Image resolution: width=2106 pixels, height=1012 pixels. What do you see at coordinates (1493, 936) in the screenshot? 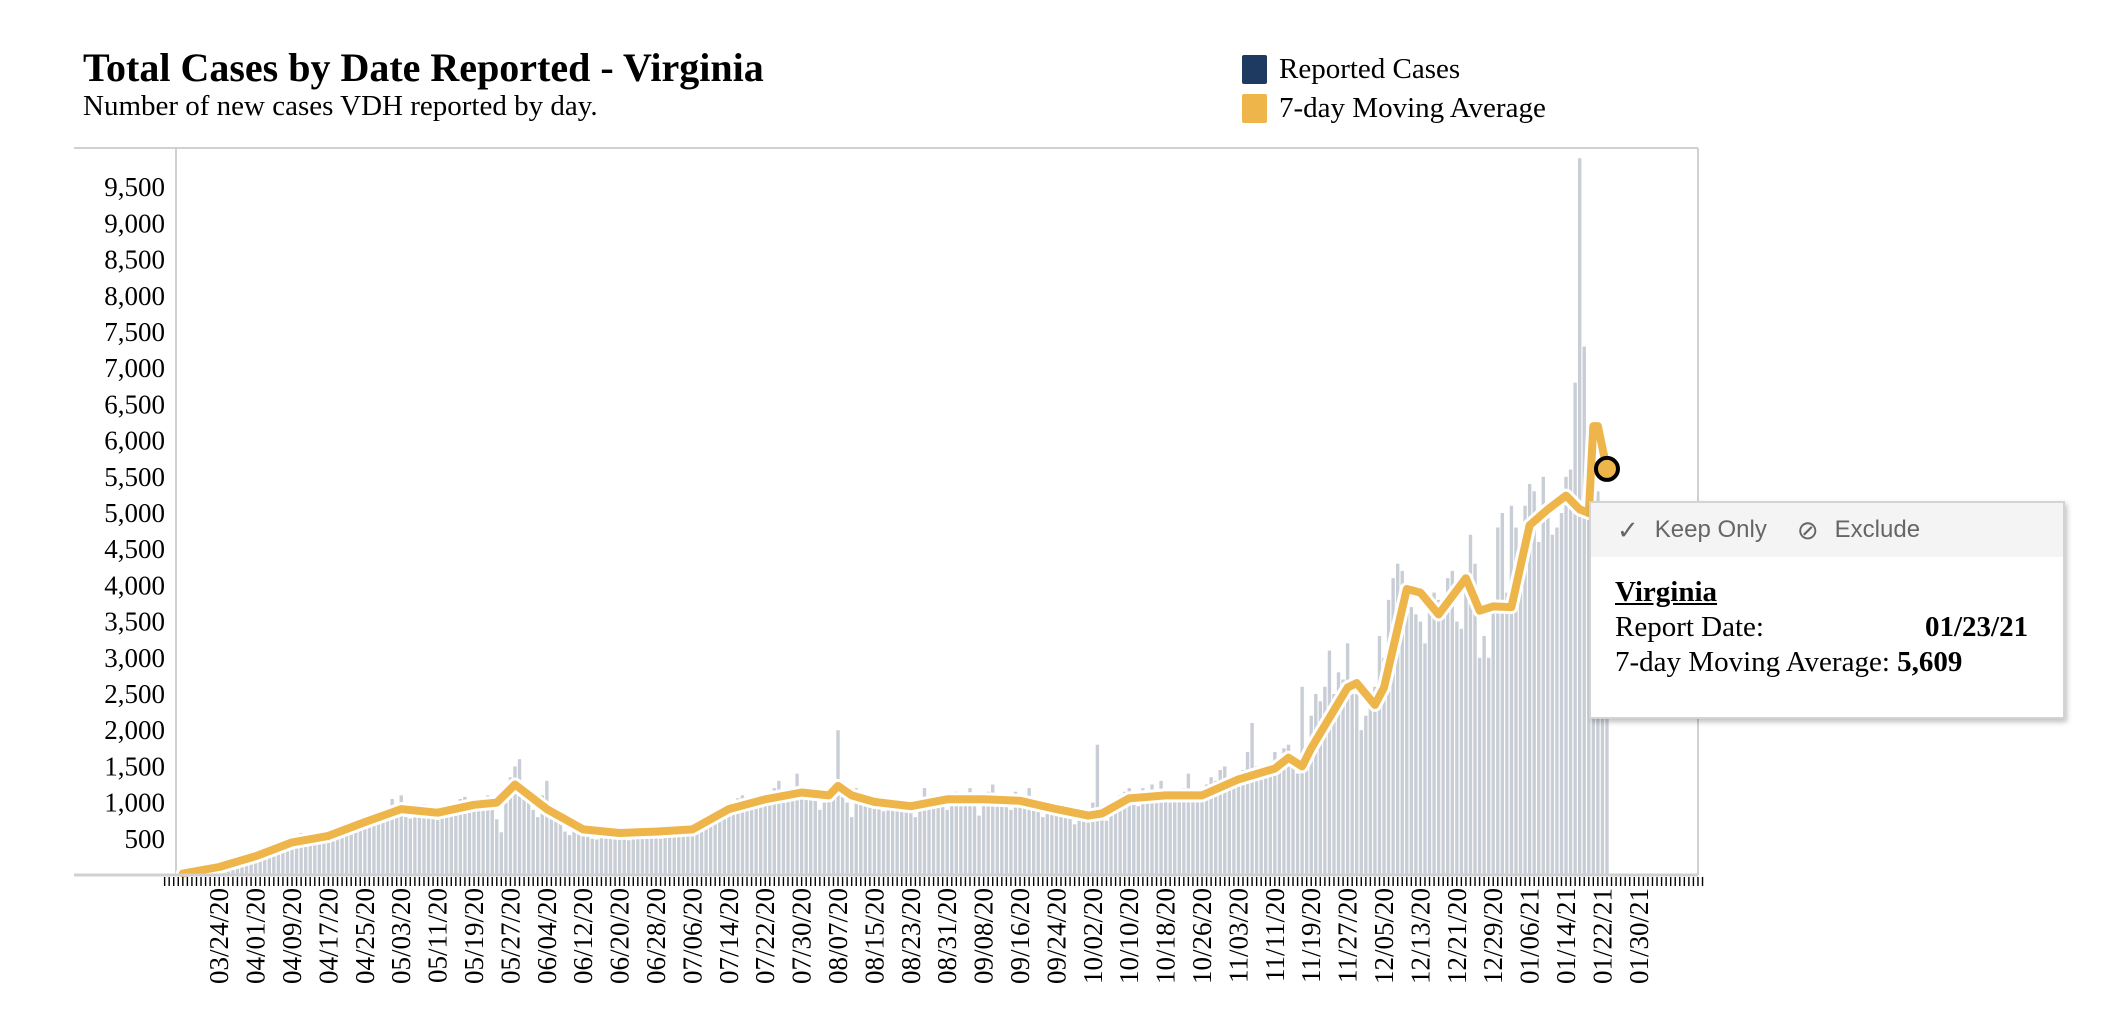
I see `x-tick-label: 12/29/20` at bounding box center [1493, 936].